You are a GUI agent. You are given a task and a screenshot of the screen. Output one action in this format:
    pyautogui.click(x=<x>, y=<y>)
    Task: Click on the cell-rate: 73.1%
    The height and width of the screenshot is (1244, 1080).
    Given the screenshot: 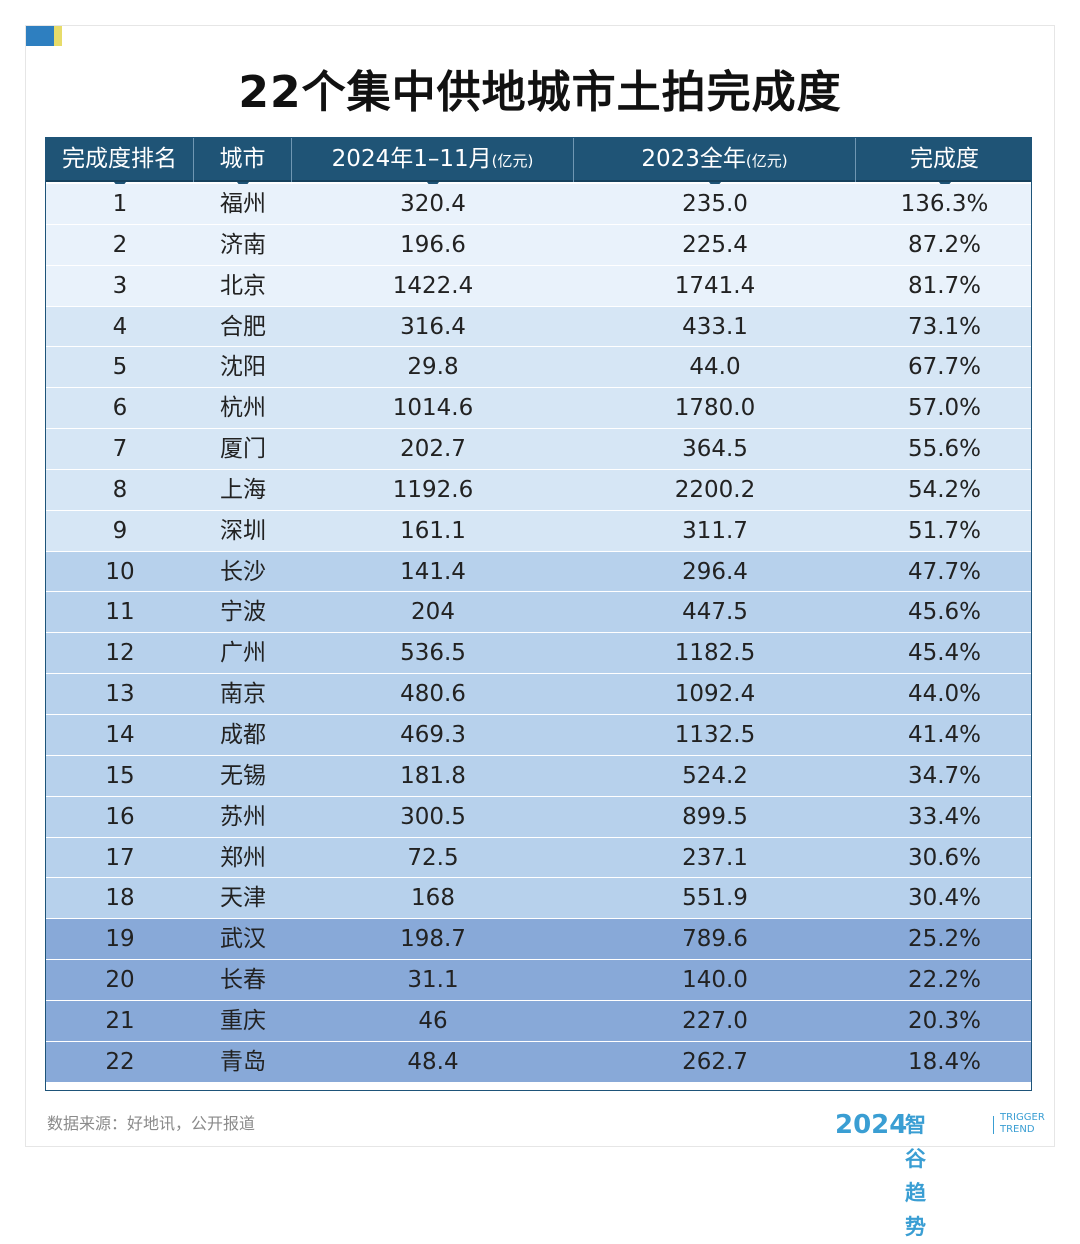 What is the action you would take?
    pyautogui.click(x=944, y=326)
    